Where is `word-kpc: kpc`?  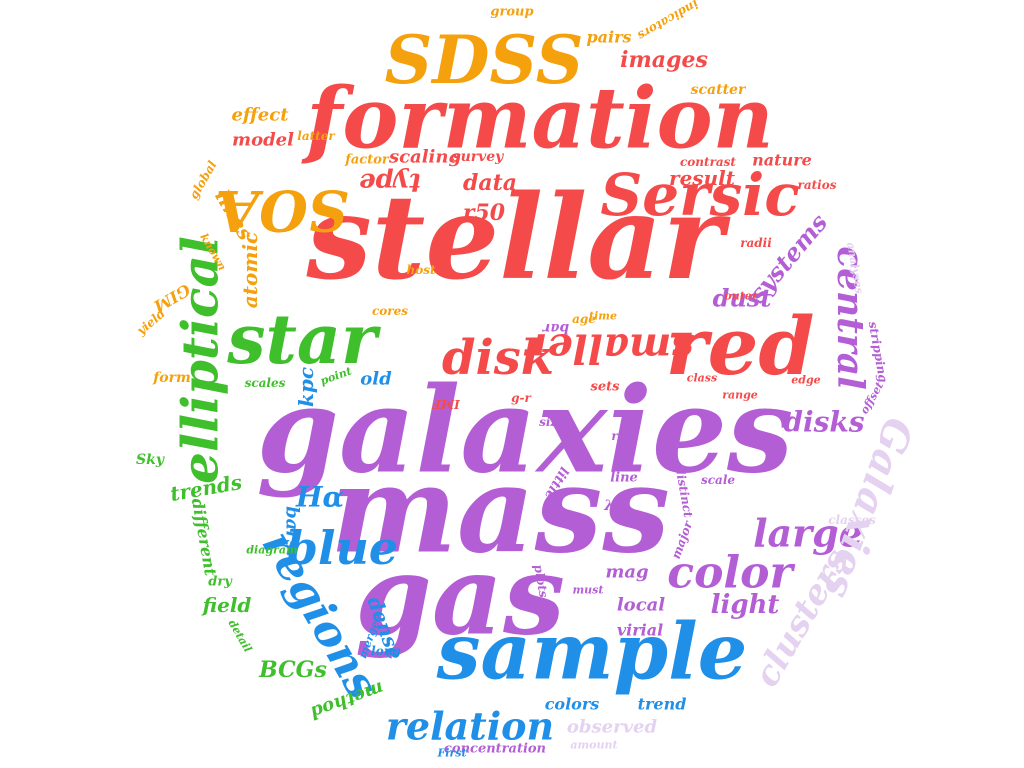
word-kpc: kpc is located at coordinates (306, 387).